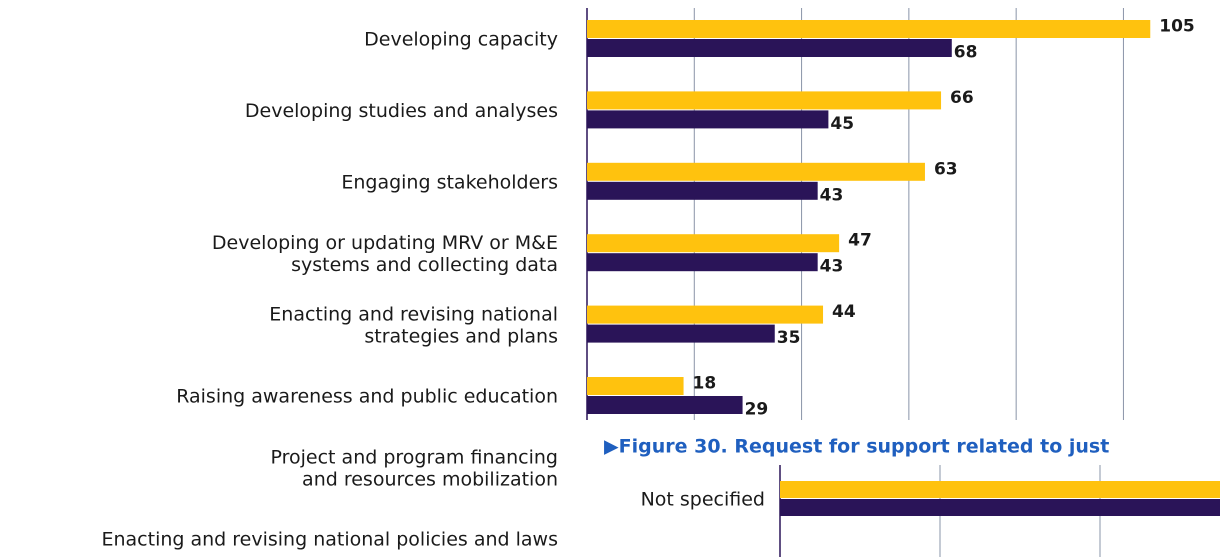 The image size is (1220, 557). Describe the element at coordinates (705, 384) in the screenshot. I see `data-label: 18` at that location.